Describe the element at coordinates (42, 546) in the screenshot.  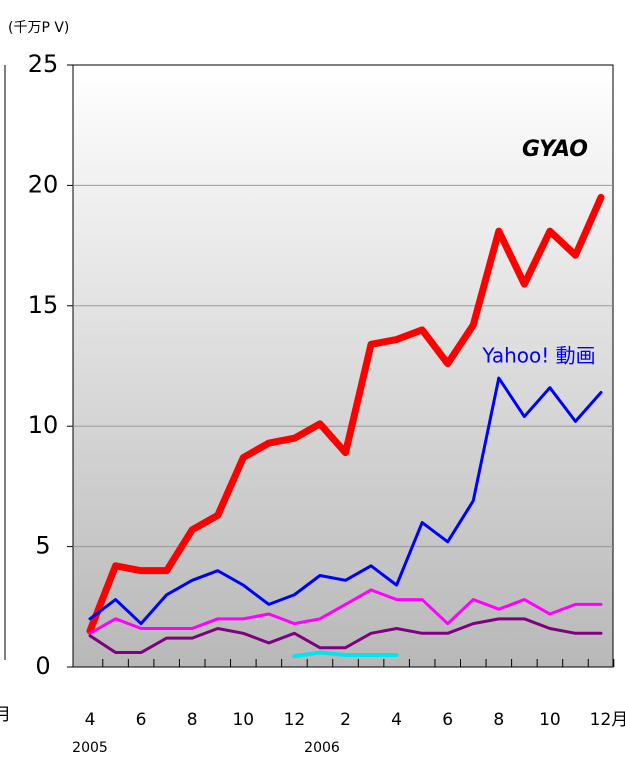
I see `y-tick-label: 5` at that location.